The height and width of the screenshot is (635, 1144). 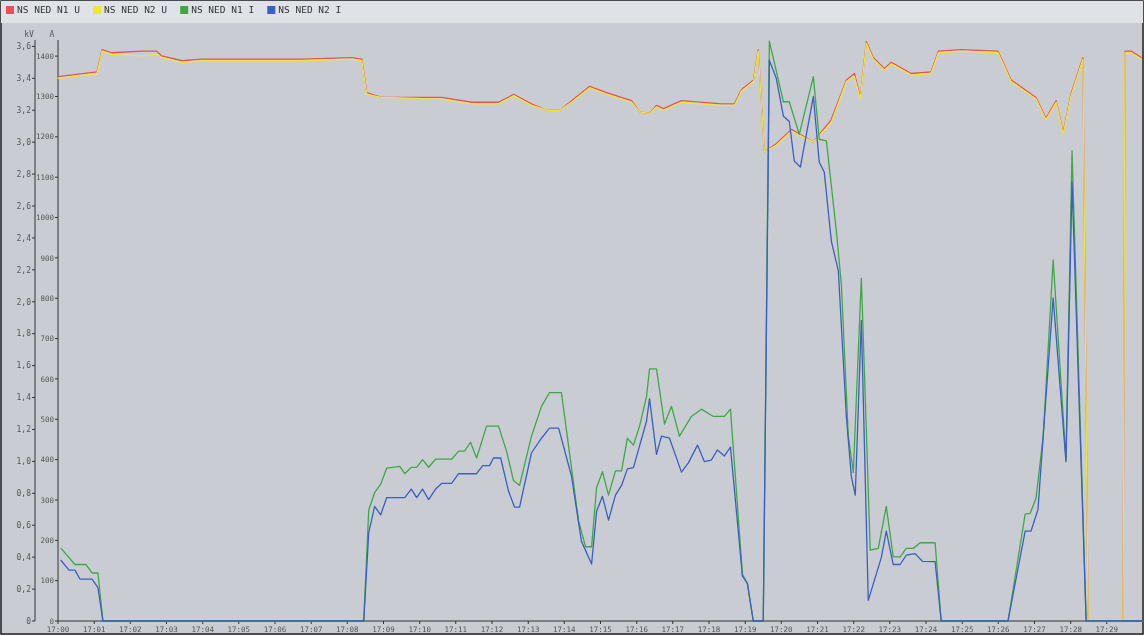 I want to click on y-tick-label: 0,2, so click(x=24, y=589).